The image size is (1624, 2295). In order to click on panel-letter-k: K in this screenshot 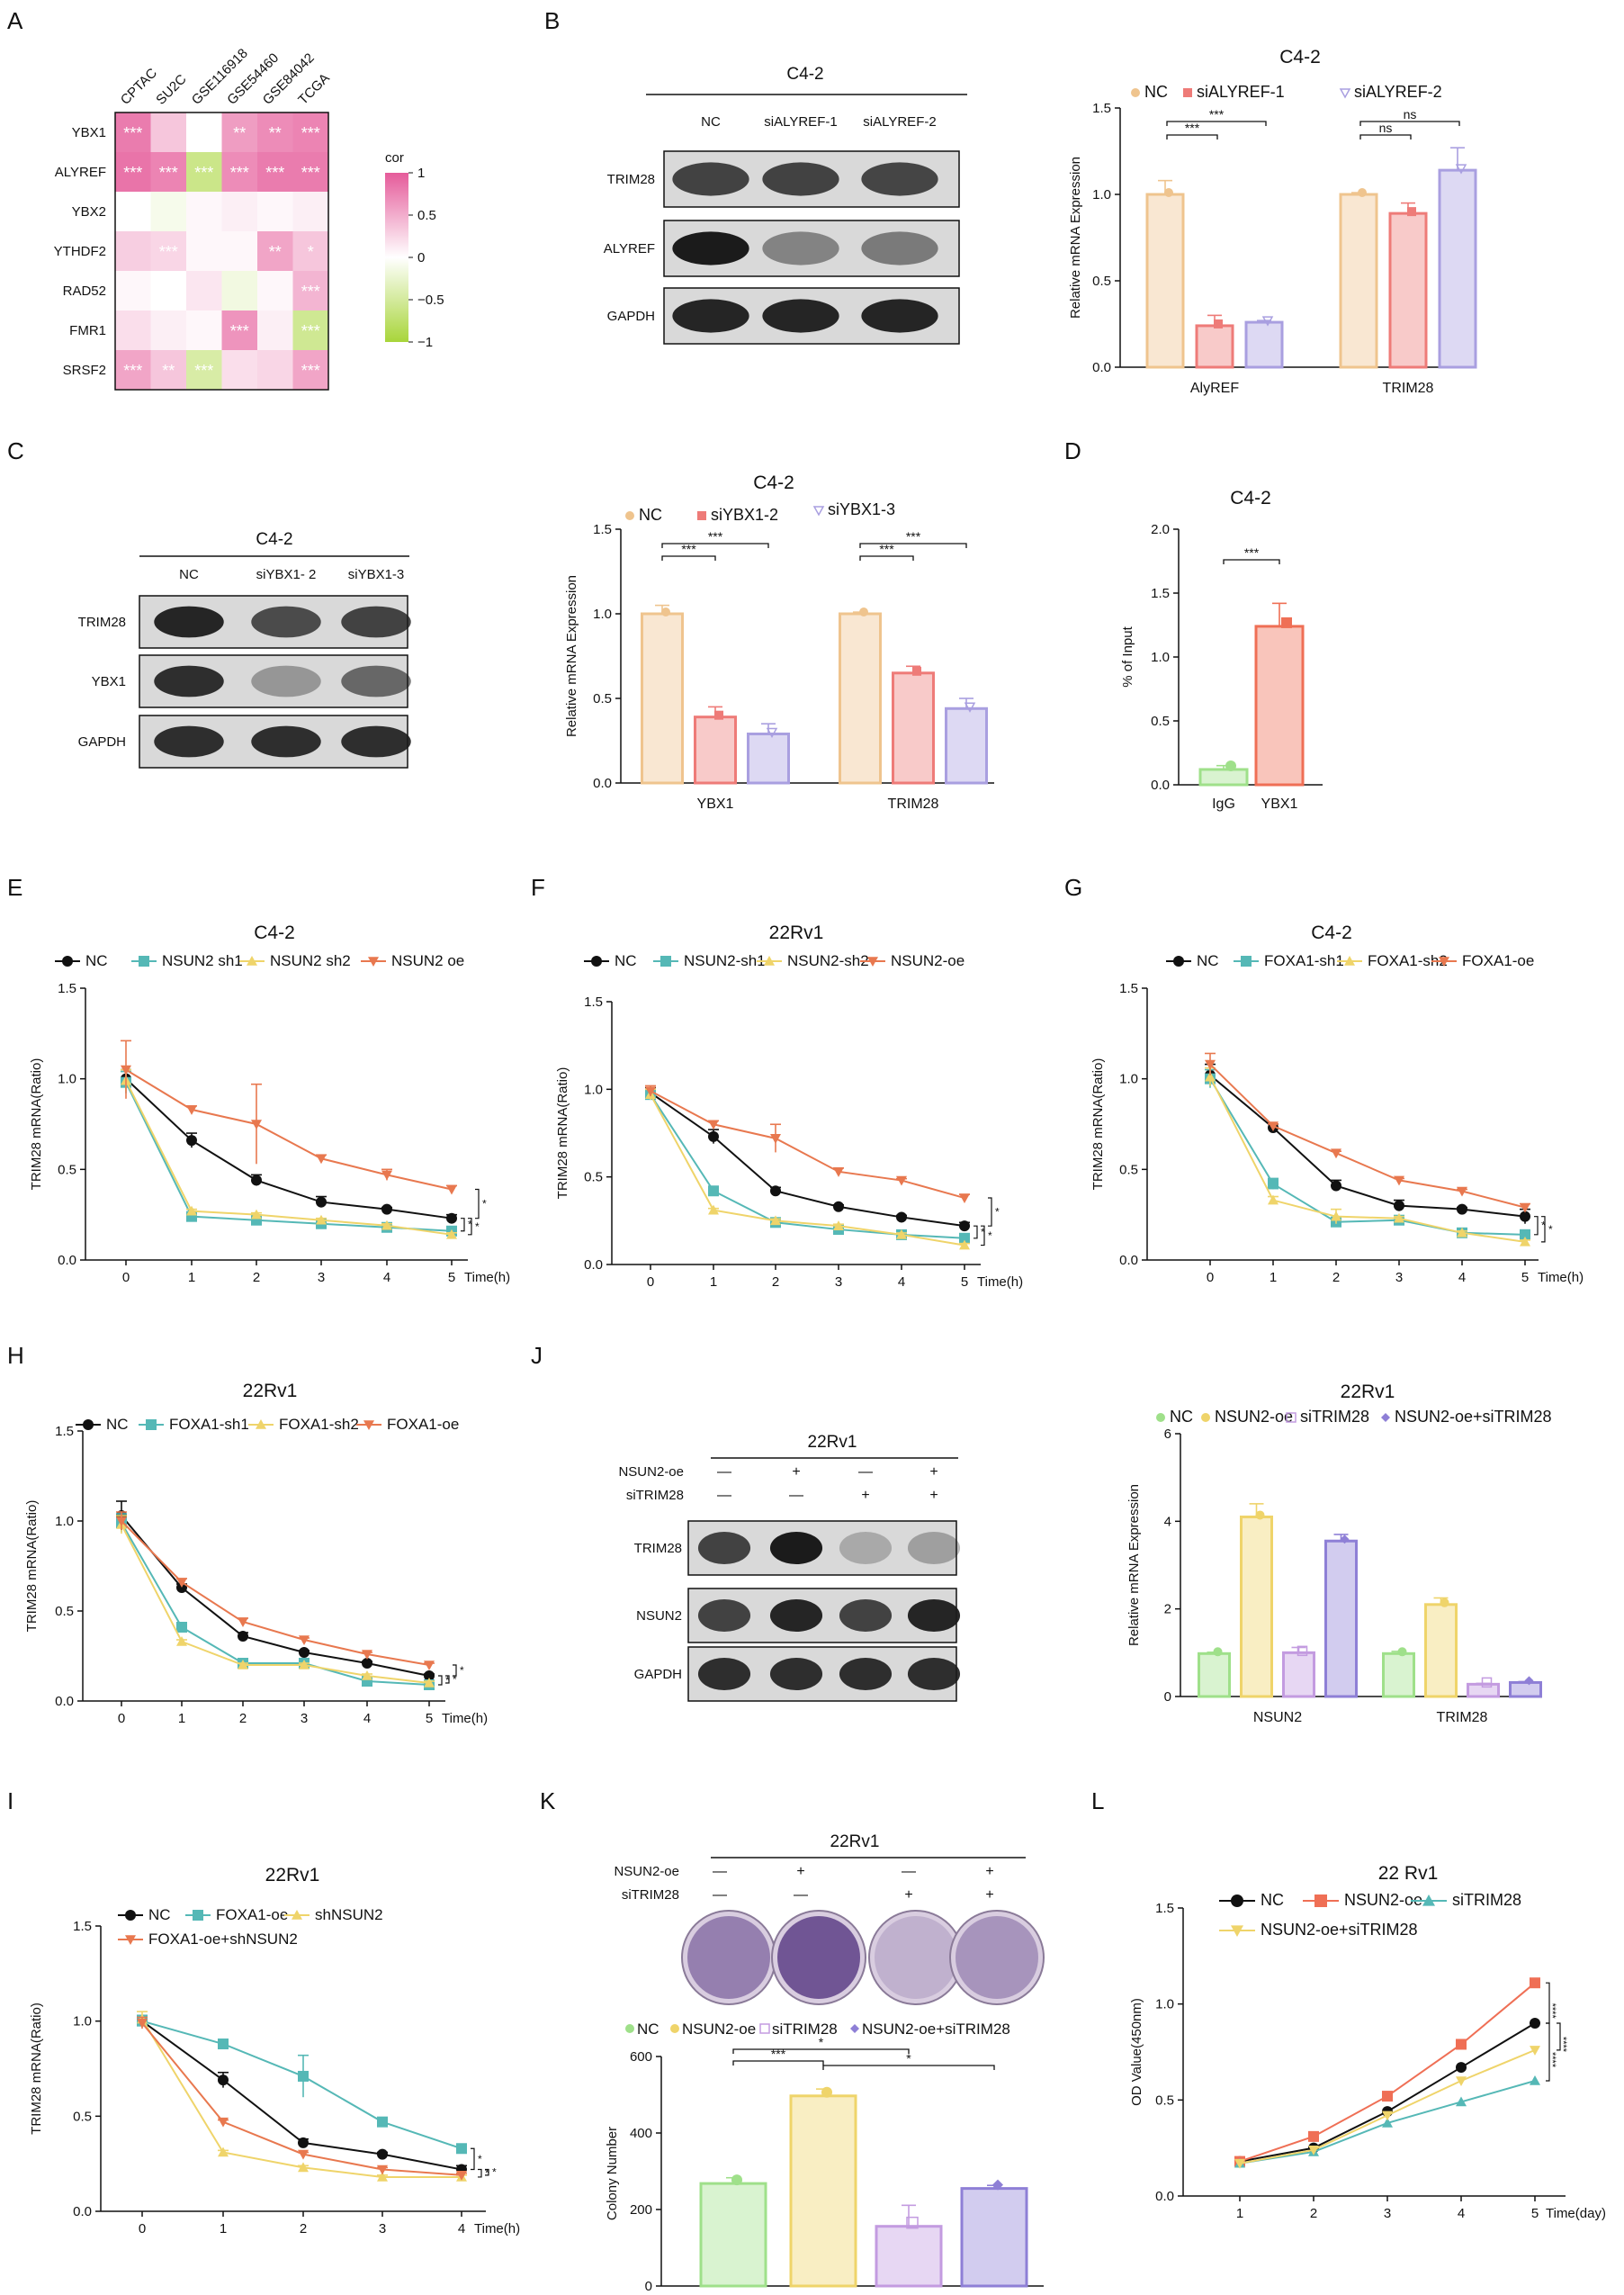, I will do `click(548, 1801)`.